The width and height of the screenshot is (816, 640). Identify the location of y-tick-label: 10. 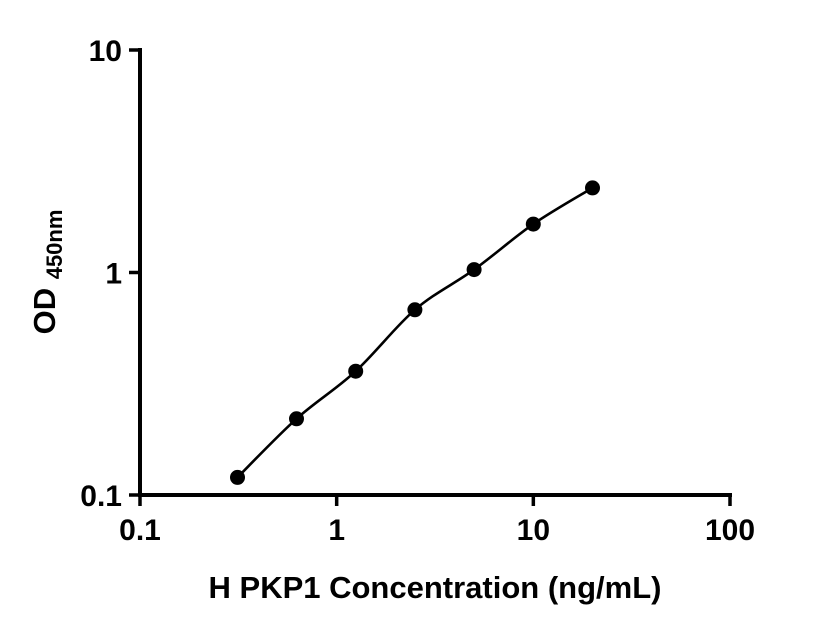
(105, 51).